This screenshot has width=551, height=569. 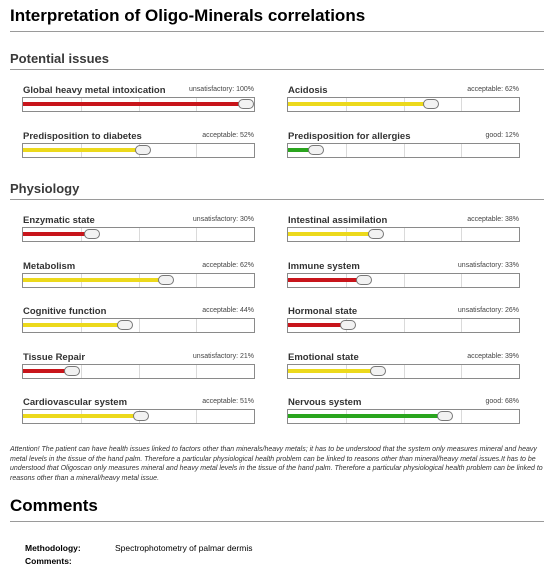 What do you see at coordinates (308, 90) in the screenshot?
I see `gauge-label: Acidosis` at bounding box center [308, 90].